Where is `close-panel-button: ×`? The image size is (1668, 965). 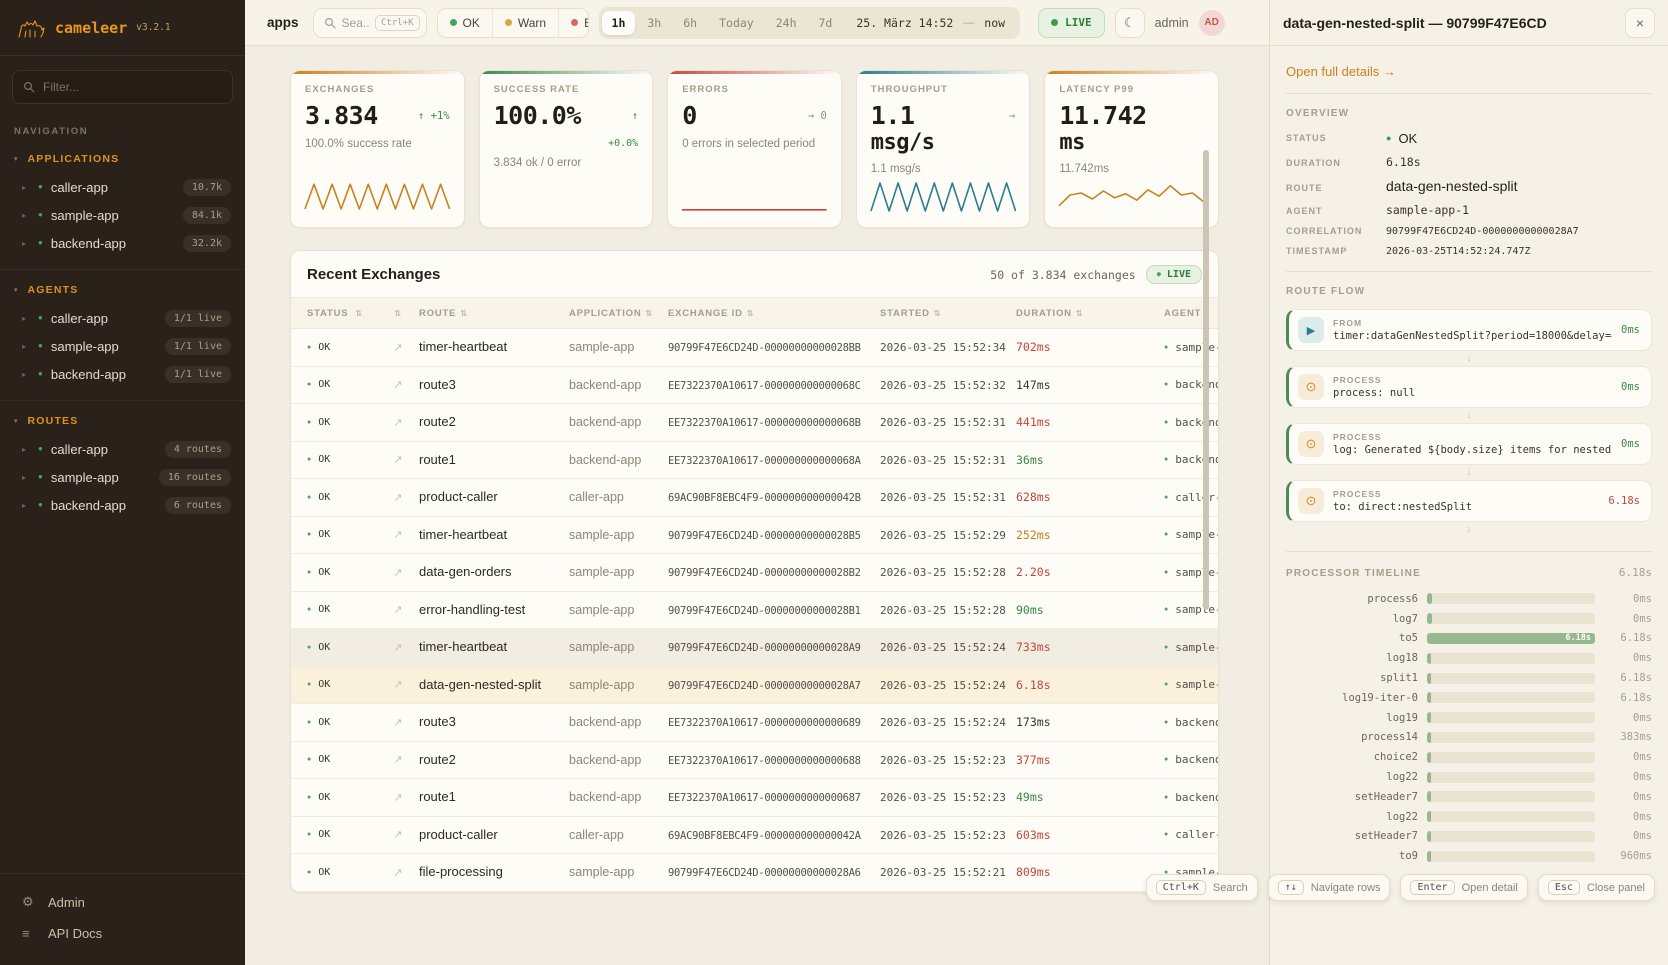 close-panel-button: × is located at coordinates (1640, 22).